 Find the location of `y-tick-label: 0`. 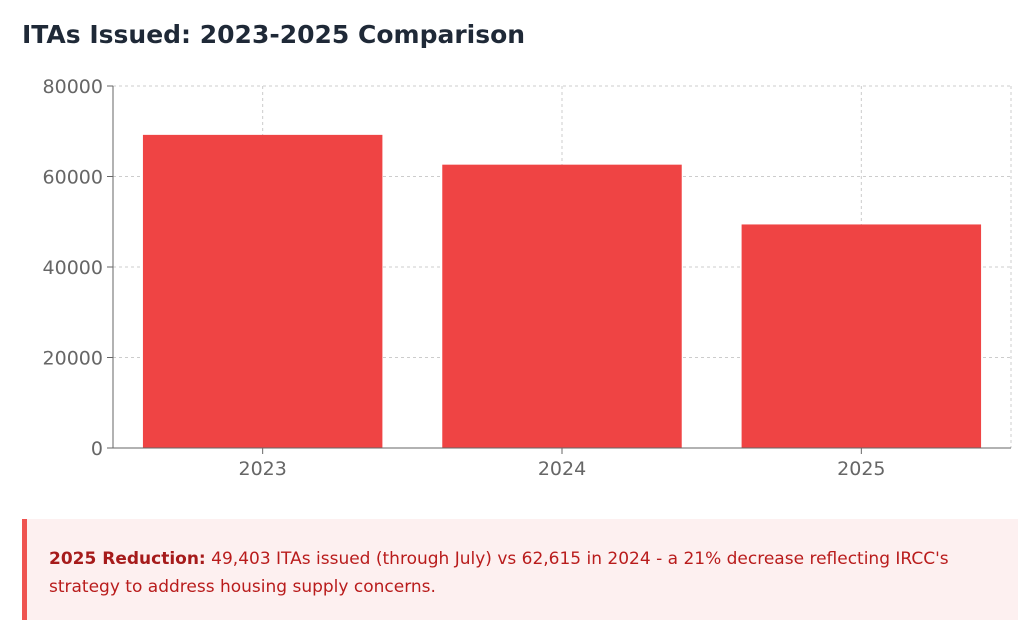

y-tick-label: 0 is located at coordinates (97, 449).